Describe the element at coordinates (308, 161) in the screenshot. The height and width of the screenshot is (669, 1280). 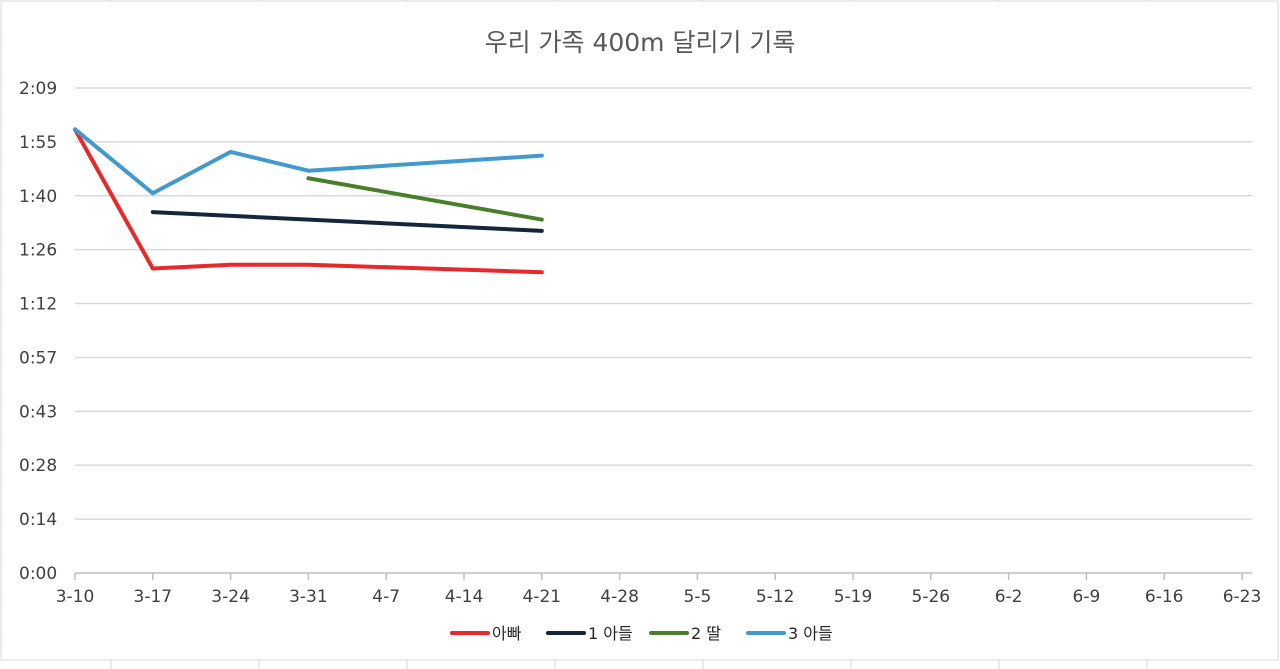
I see `series-line-3-아들` at that location.